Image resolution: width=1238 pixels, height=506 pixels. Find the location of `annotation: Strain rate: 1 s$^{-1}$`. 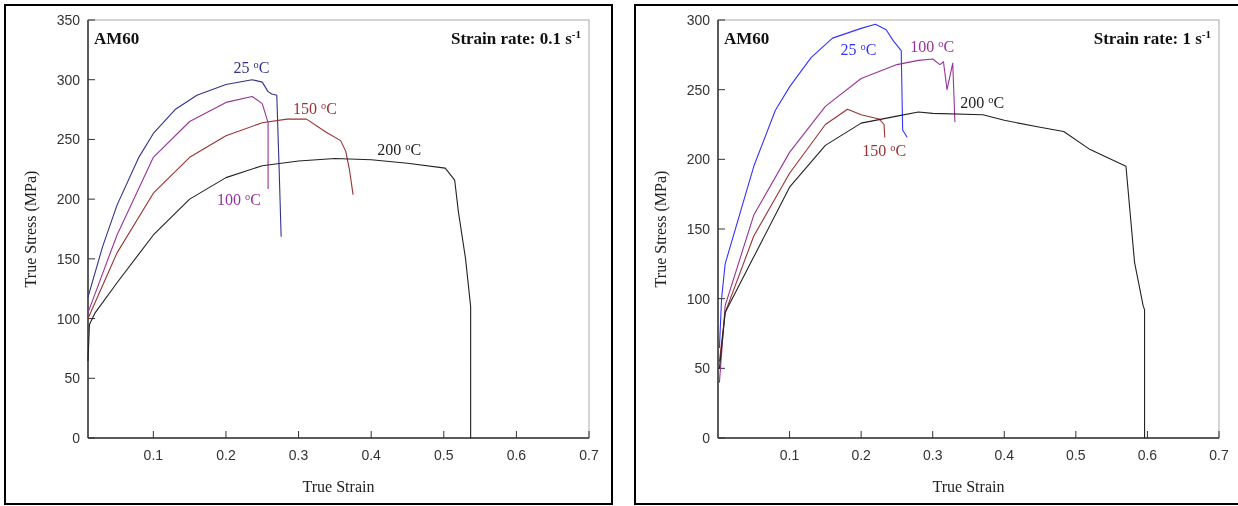

annotation: Strain rate: 1 s$^{-1}$ is located at coordinates (1152, 38).